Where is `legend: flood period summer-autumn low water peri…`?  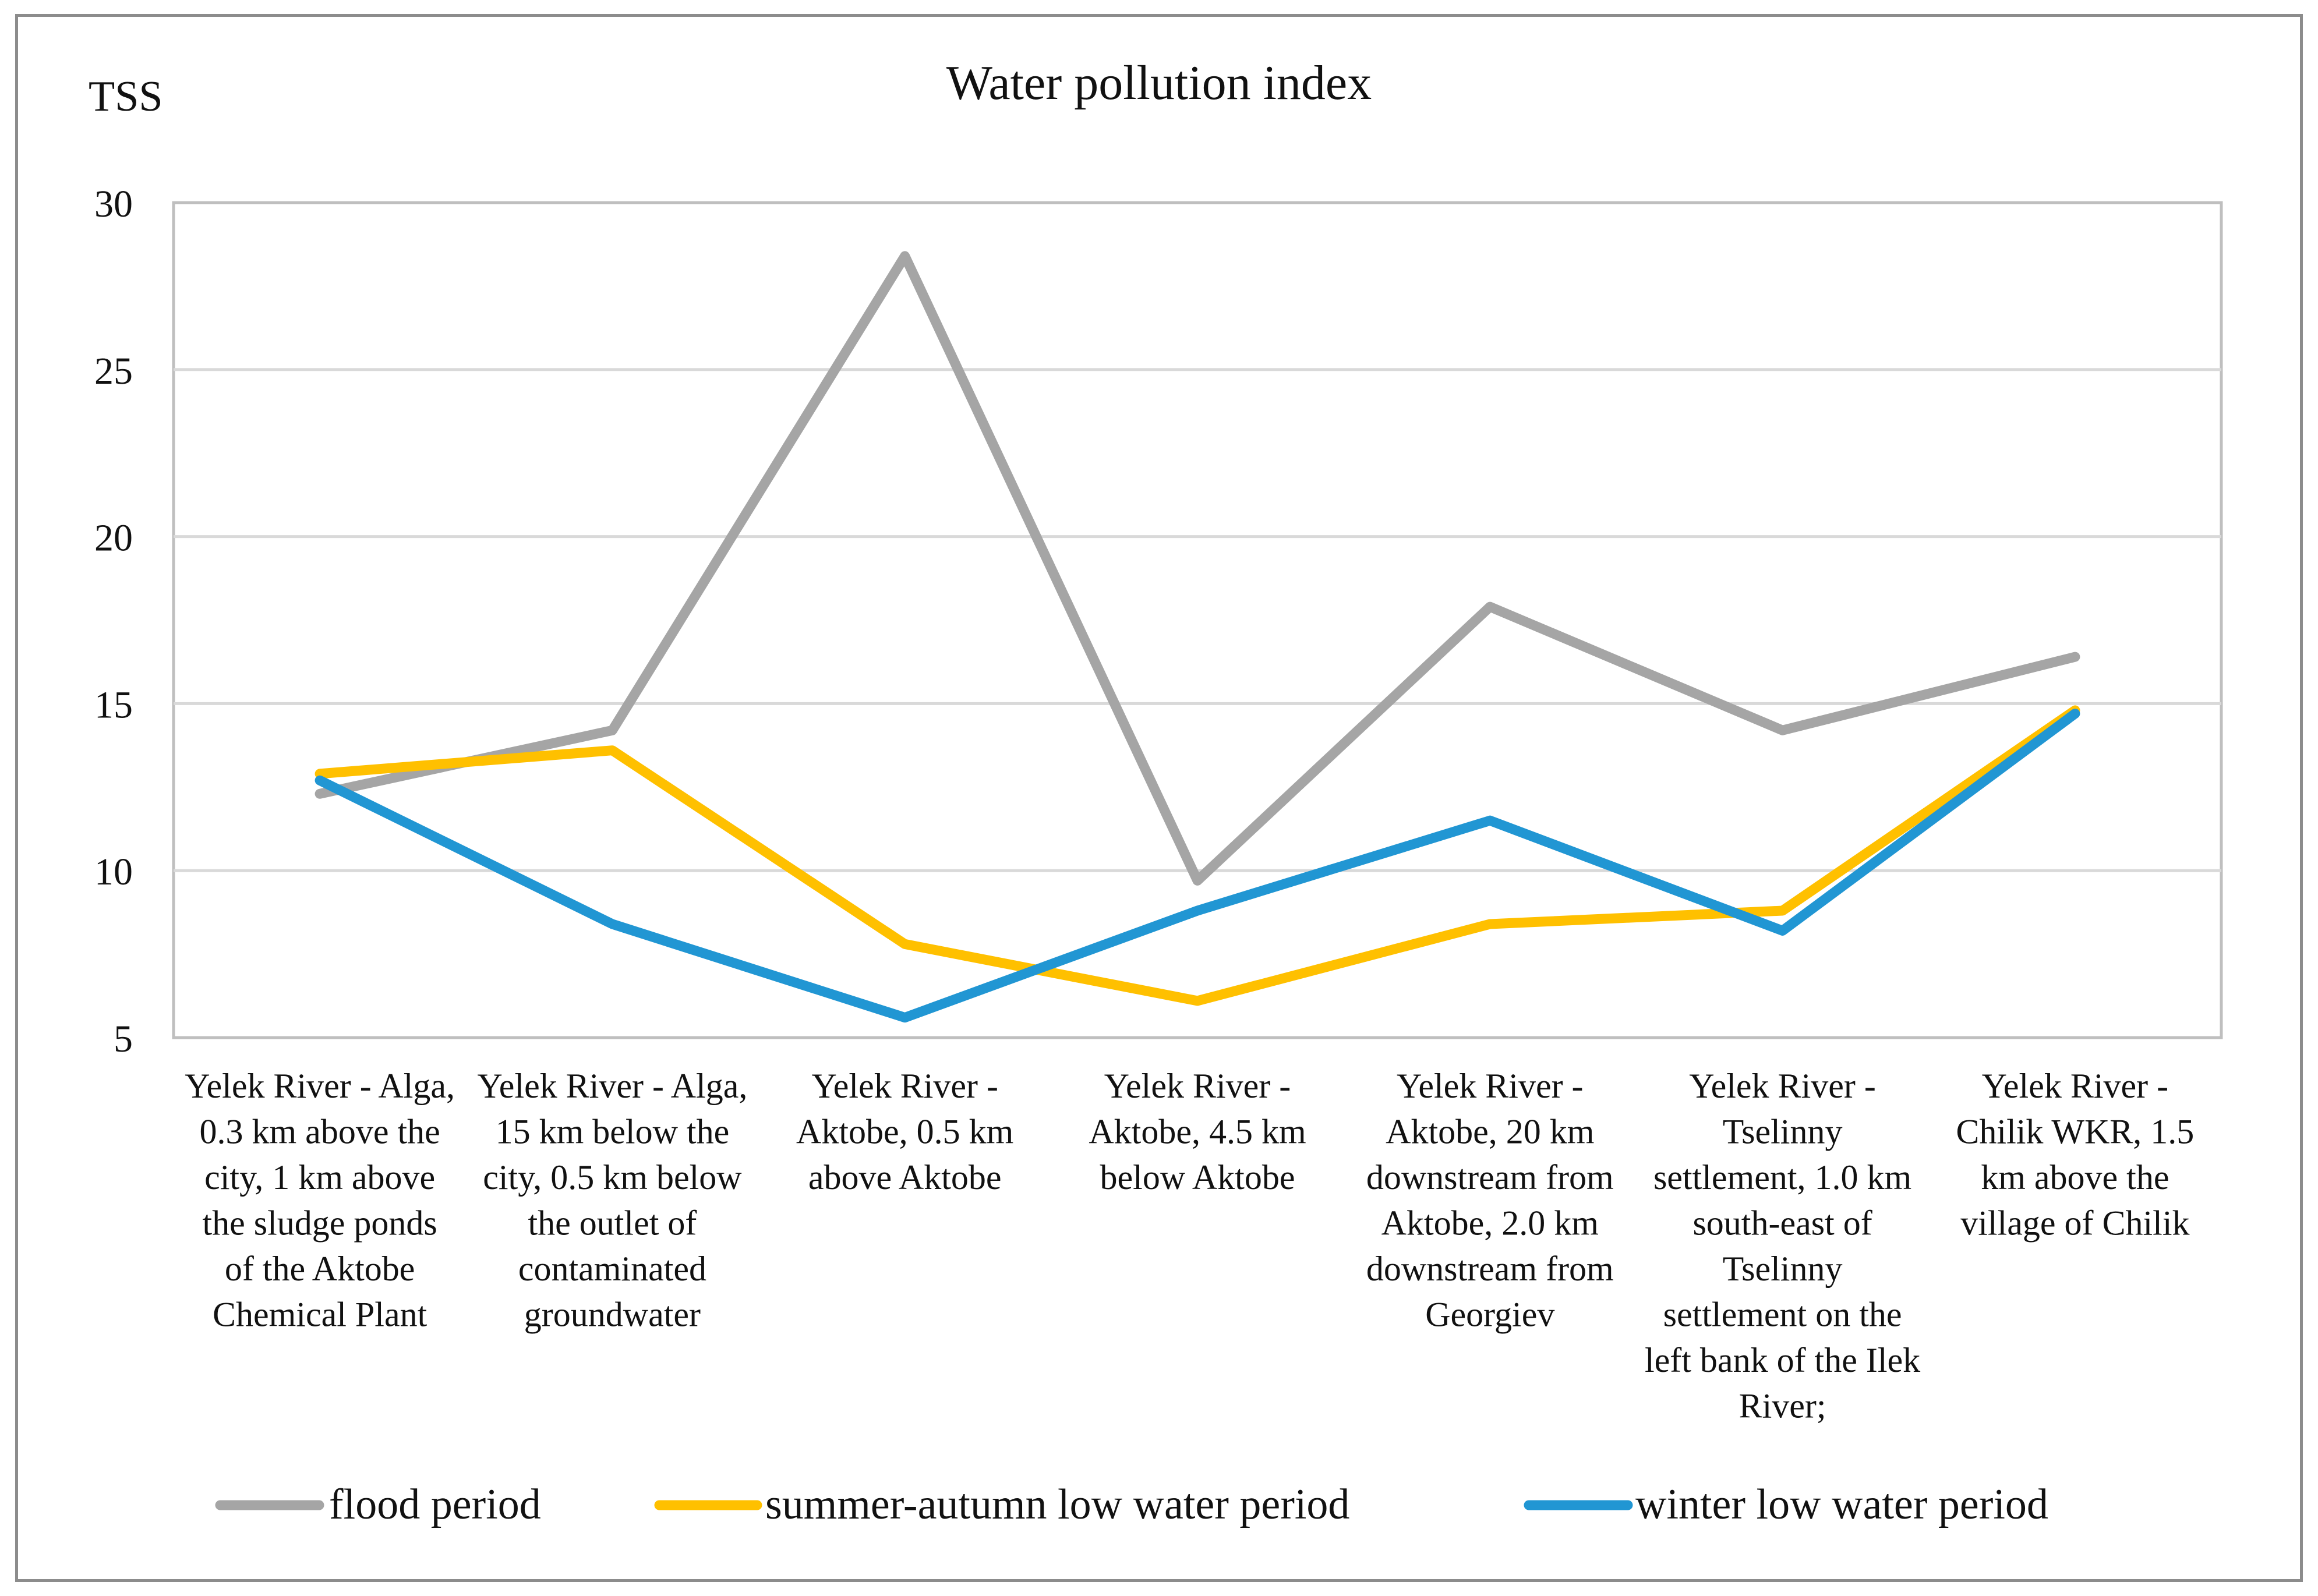
legend: flood period summer-autumn low water peri… is located at coordinates (1131, 1505).